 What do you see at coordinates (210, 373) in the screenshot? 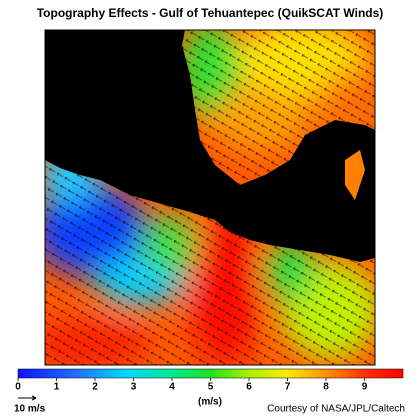
I see `colorbar` at bounding box center [210, 373].